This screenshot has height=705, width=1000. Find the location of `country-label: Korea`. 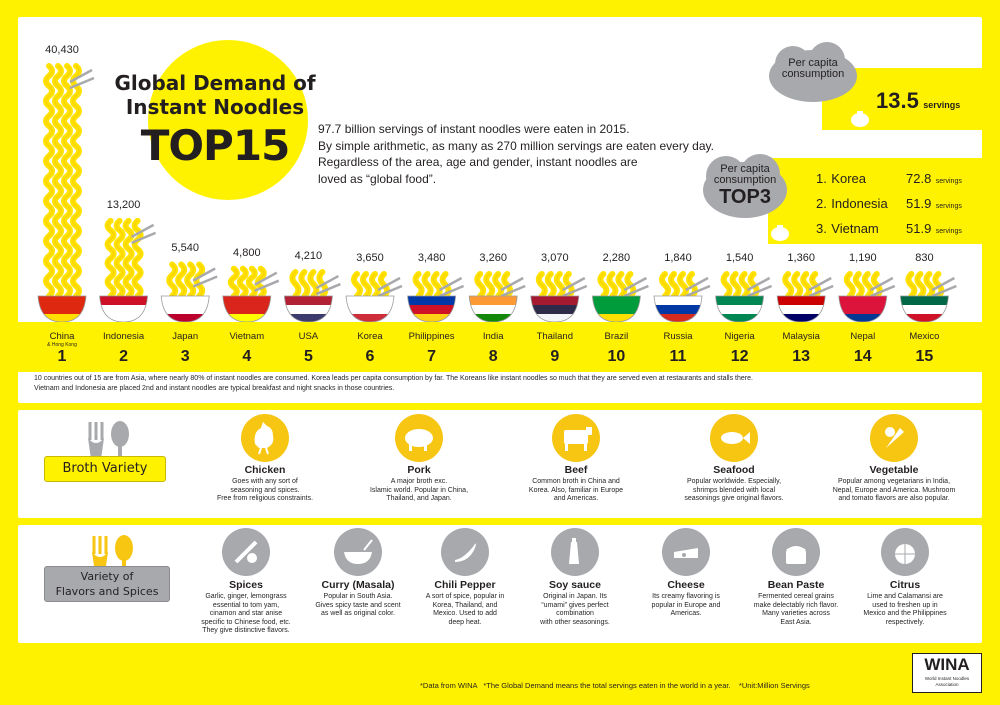

country-label: Korea is located at coordinates (370, 336).